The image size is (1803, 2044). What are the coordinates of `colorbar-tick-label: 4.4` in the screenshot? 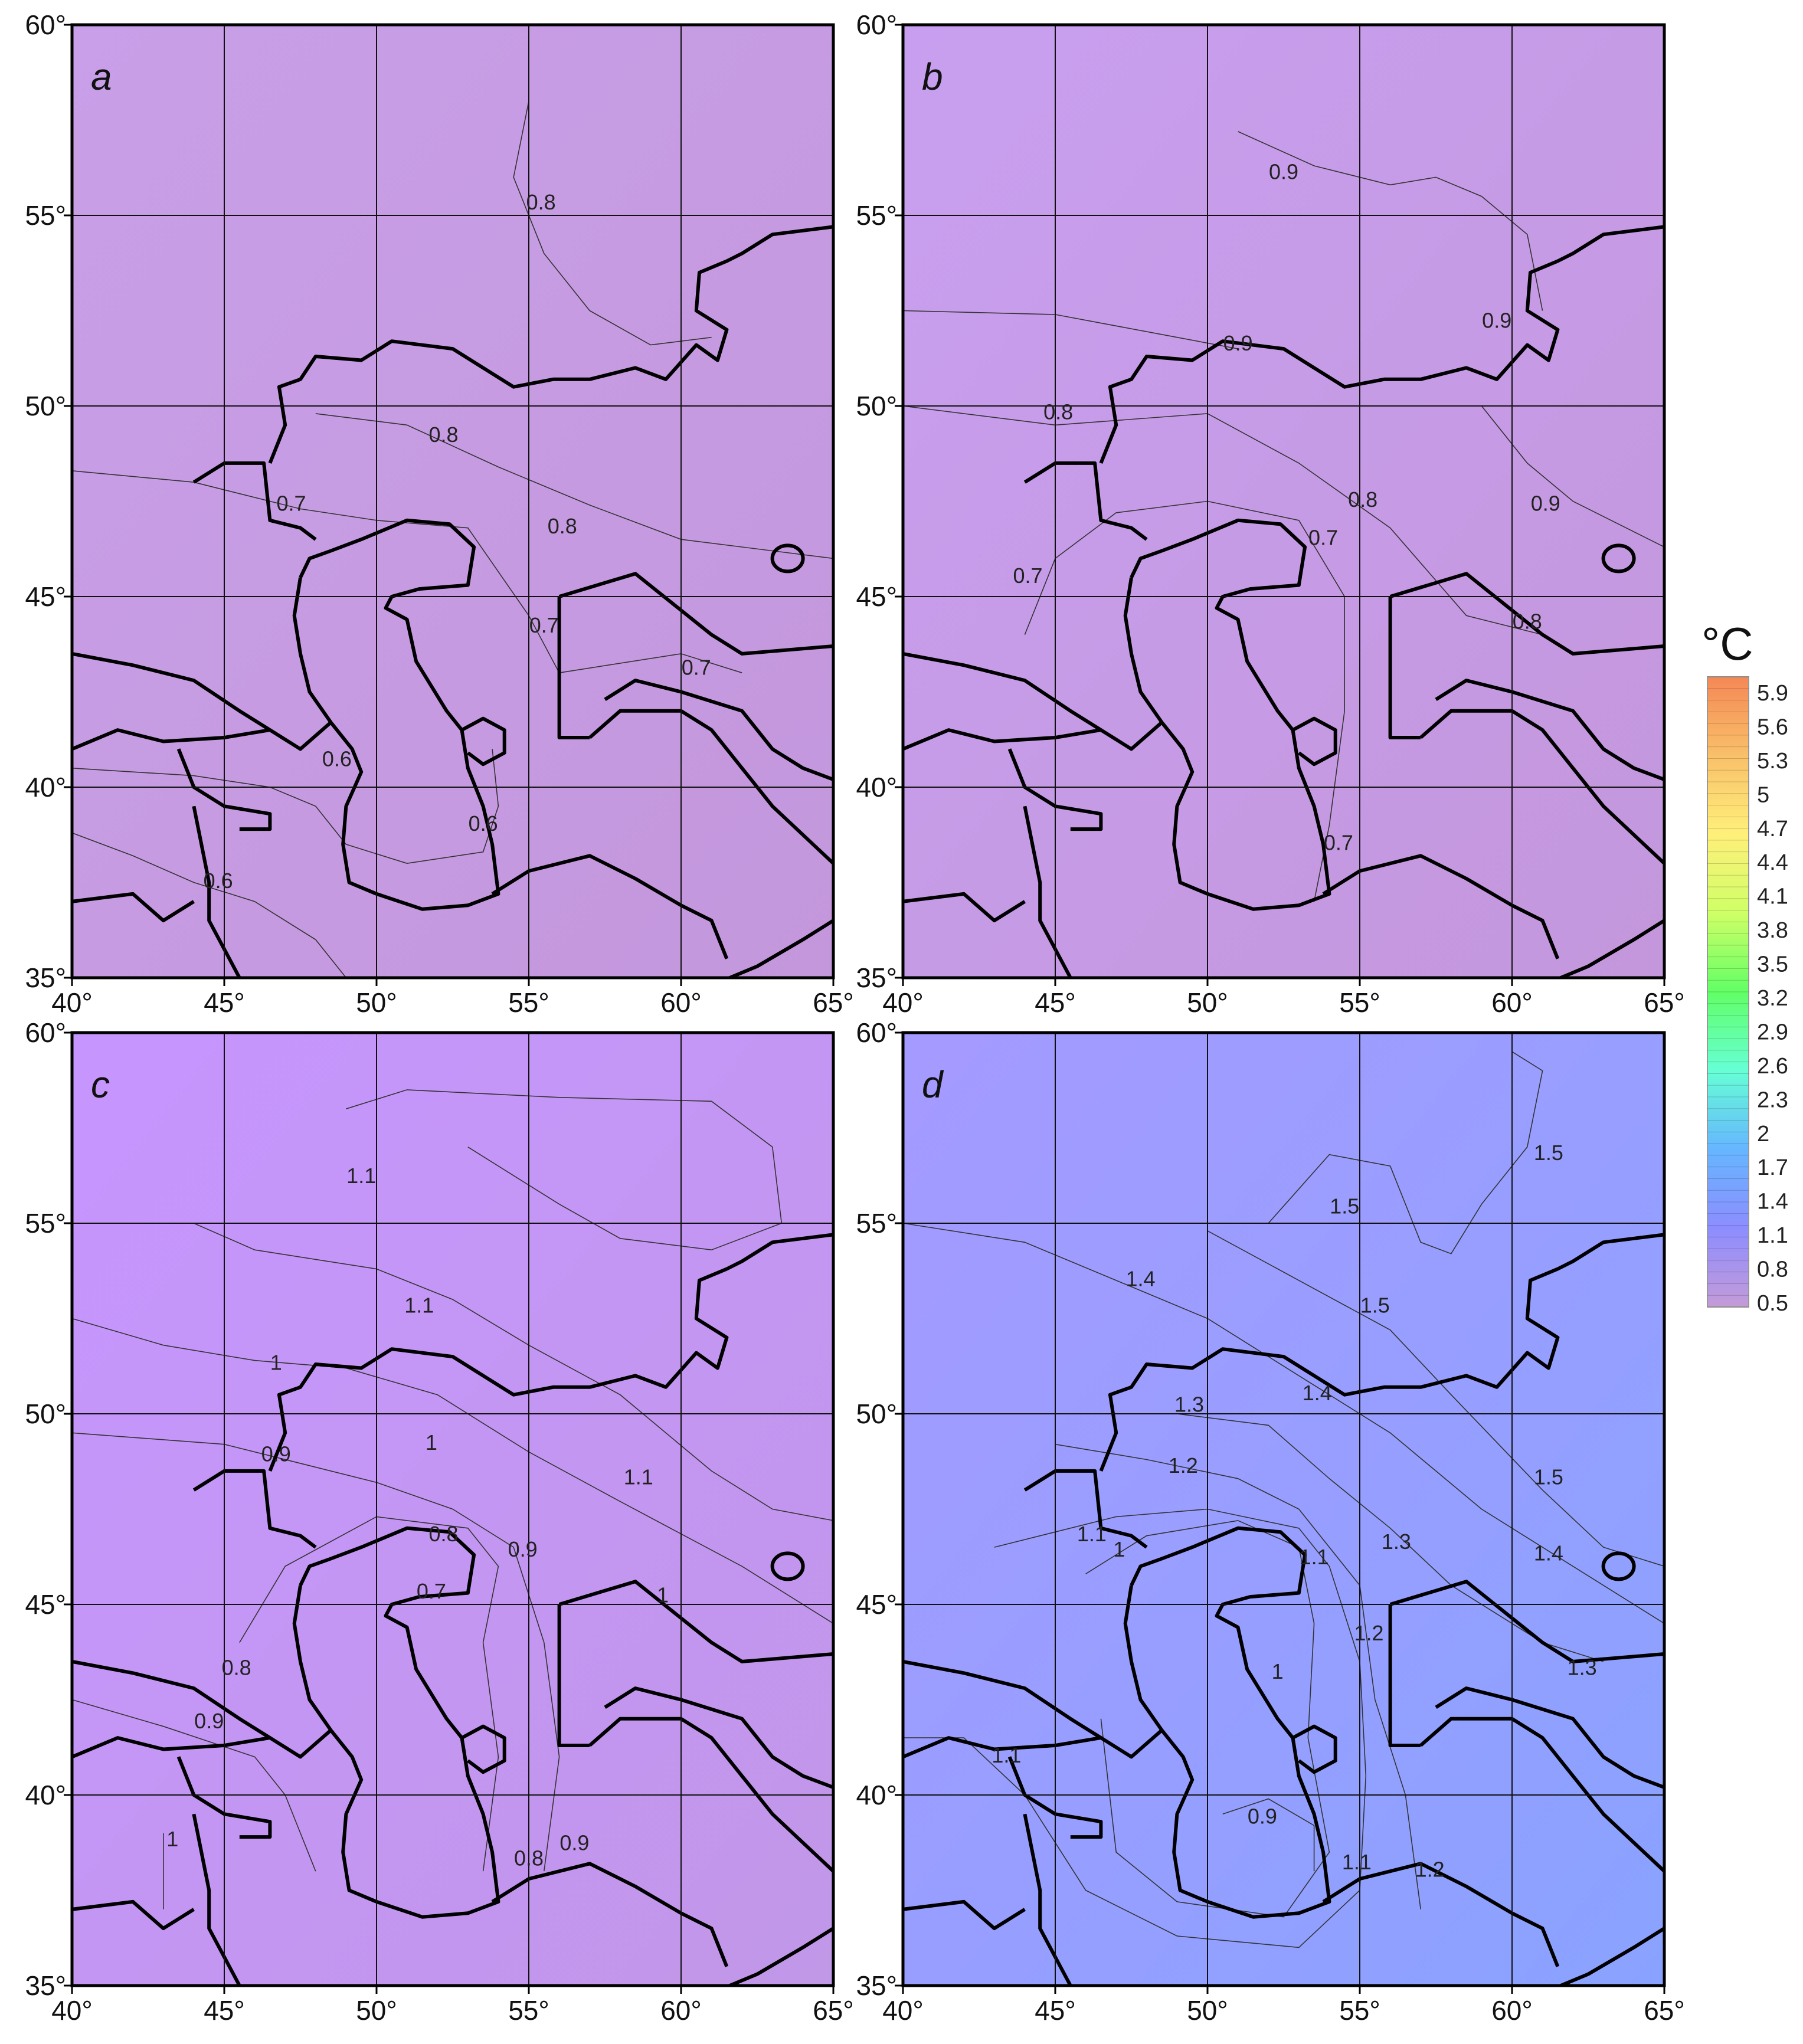 It's located at (1772, 862).